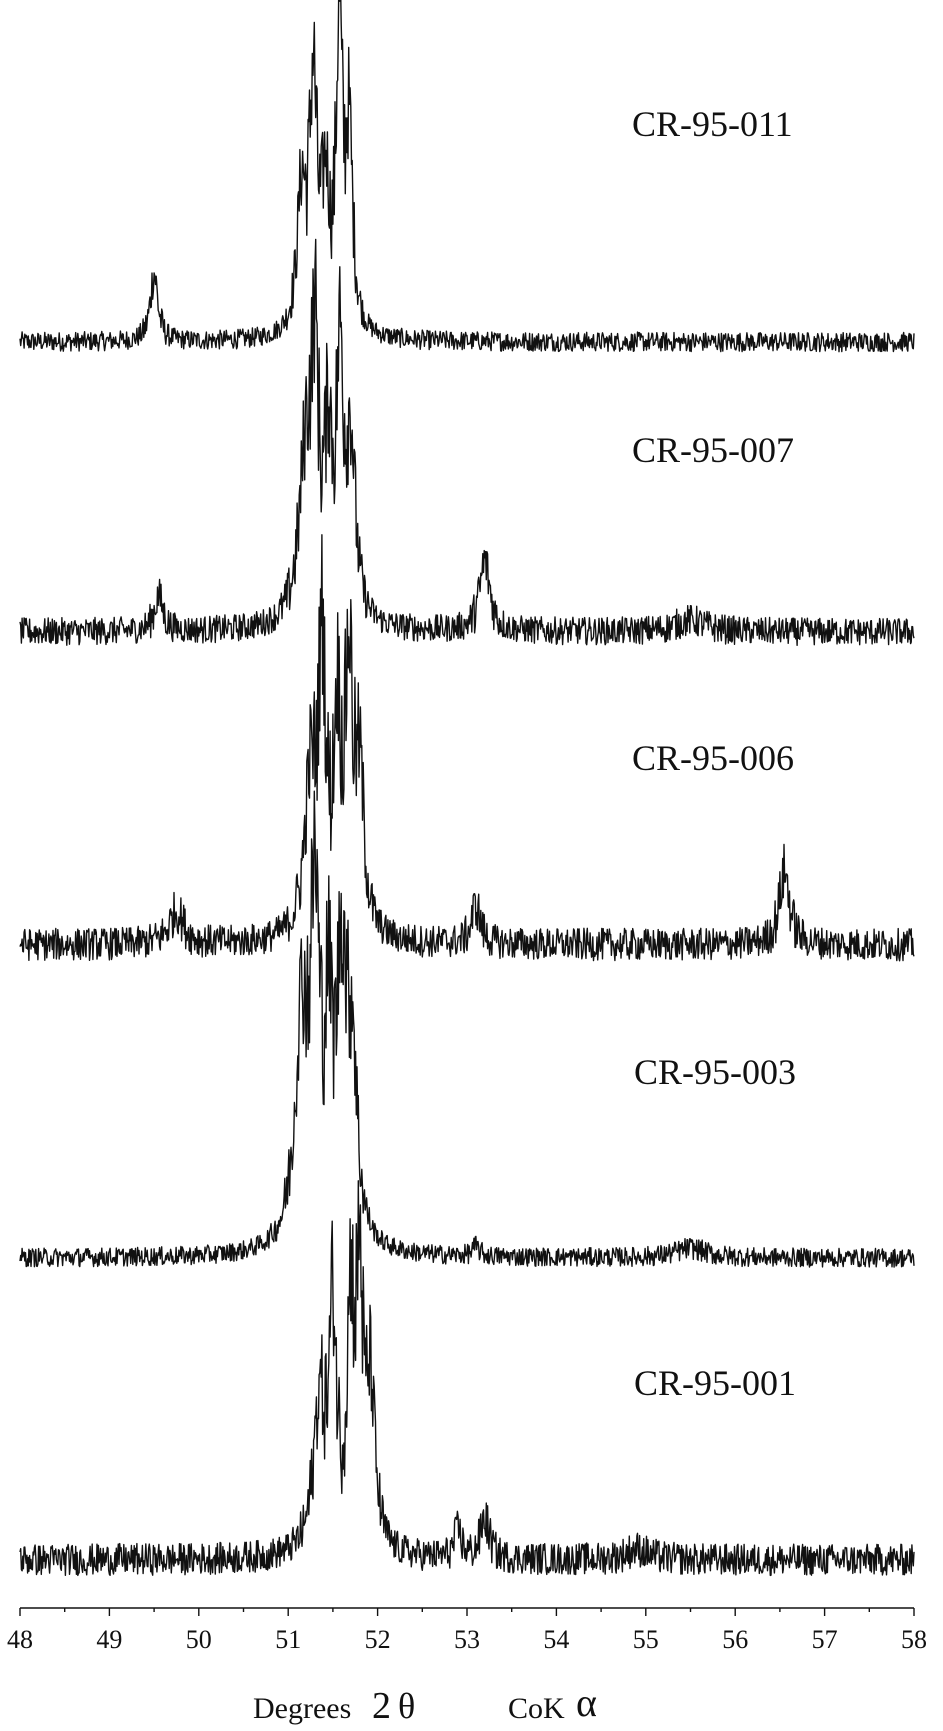 This screenshot has width=943, height=1731. I want to click on x-tick-label-49: 49, so click(109, 1639).